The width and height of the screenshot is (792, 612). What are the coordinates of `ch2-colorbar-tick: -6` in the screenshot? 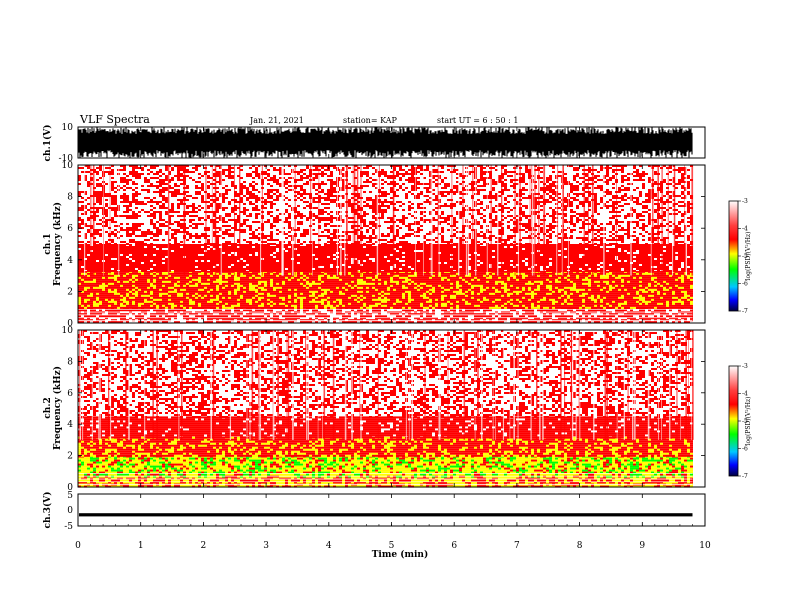 It's located at (745, 449).